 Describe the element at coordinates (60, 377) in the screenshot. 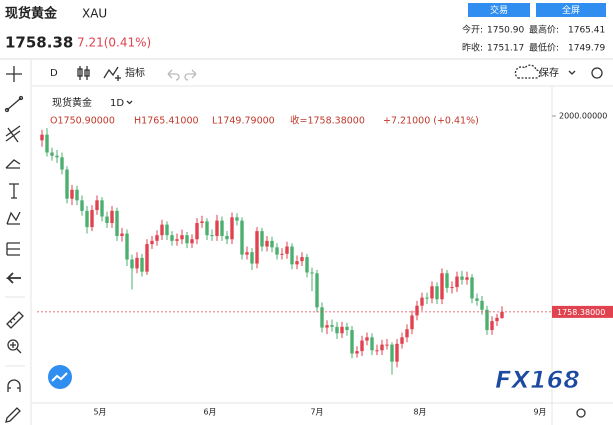

I see `logo` at that location.